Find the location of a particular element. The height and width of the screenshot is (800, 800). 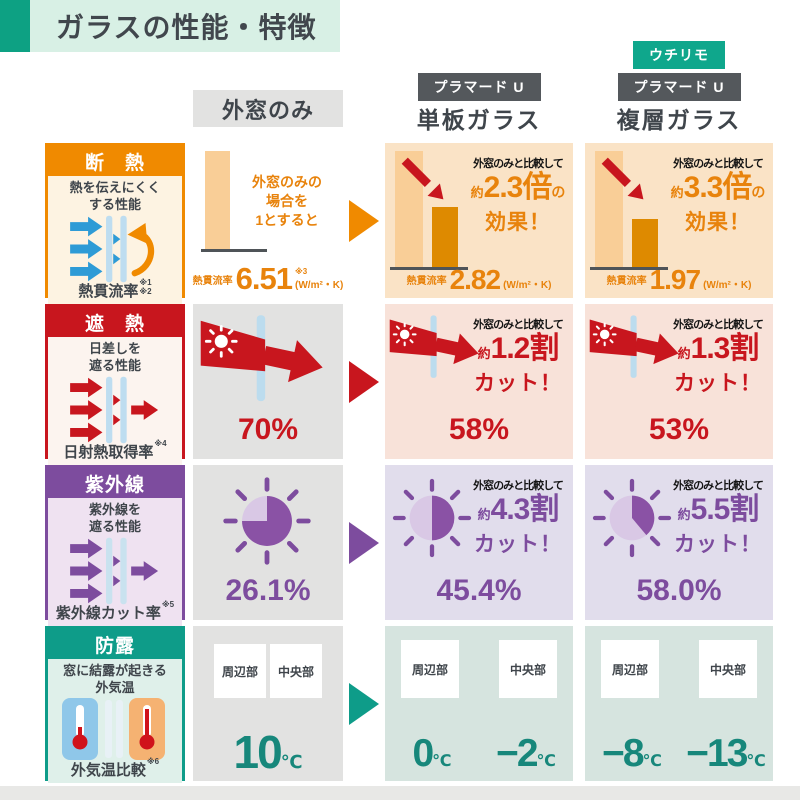

temperature-value-peripheral: −8℃ is located at coordinates (632, 753).